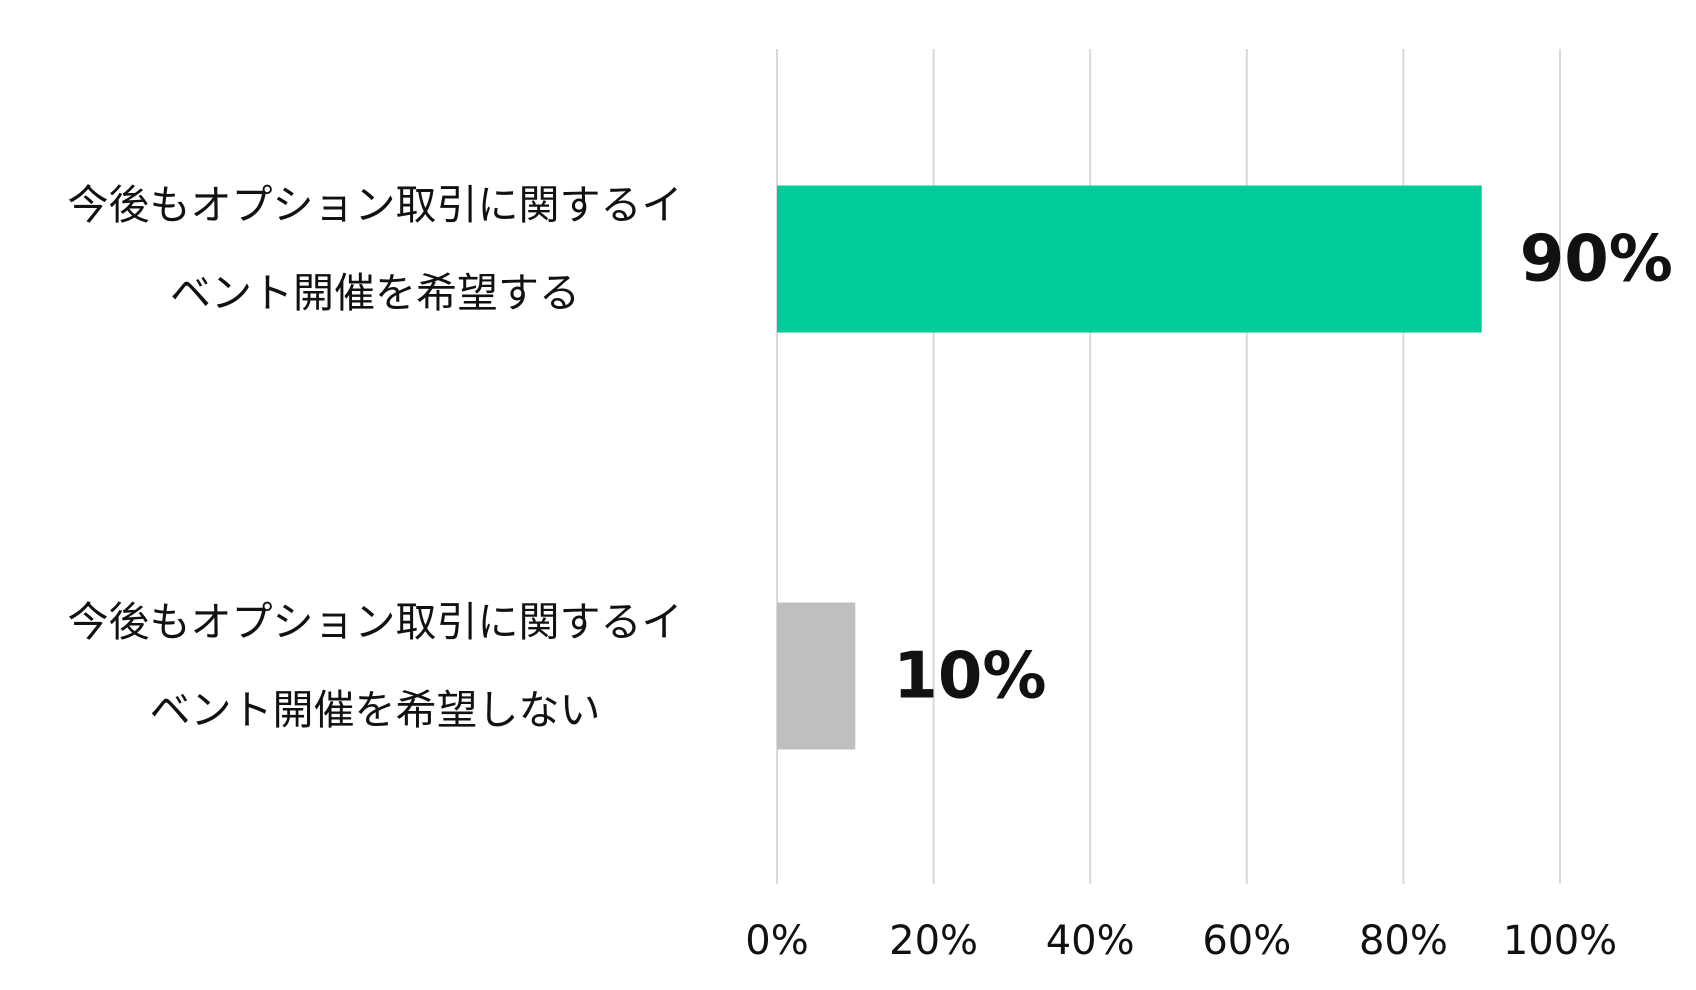 The width and height of the screenshot is (1696, 990). I want to click on category-label: 今後もオプション取引に関するイベント開催を希望しない, so click(375, 666).